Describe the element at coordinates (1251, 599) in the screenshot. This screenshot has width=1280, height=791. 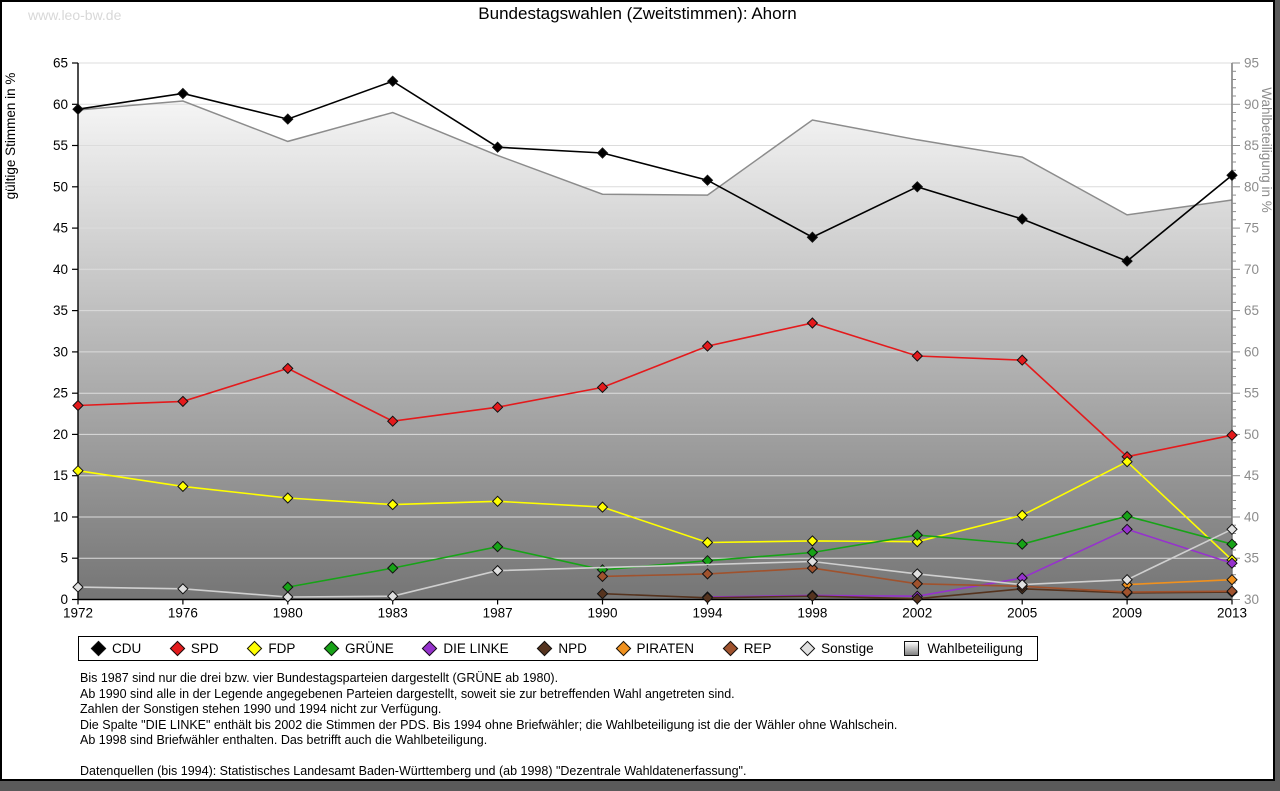
I see `svg-text: 30` at that location.